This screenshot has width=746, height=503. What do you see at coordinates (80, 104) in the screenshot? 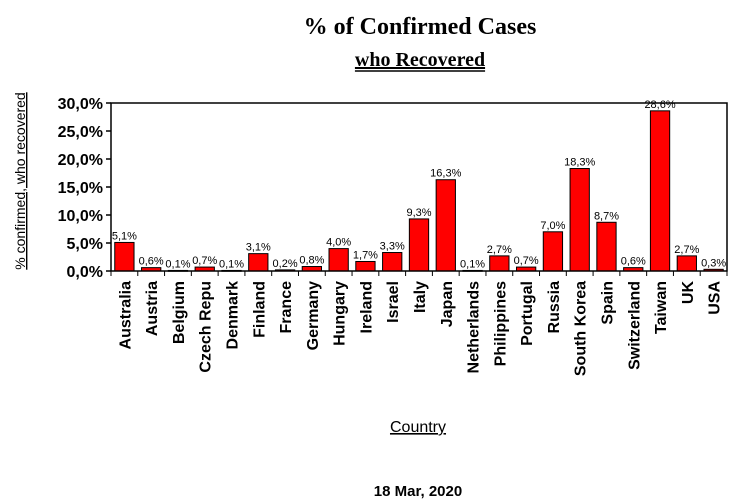
I see `y-tick-label: 30,0%` at bounding box center [80, 104].